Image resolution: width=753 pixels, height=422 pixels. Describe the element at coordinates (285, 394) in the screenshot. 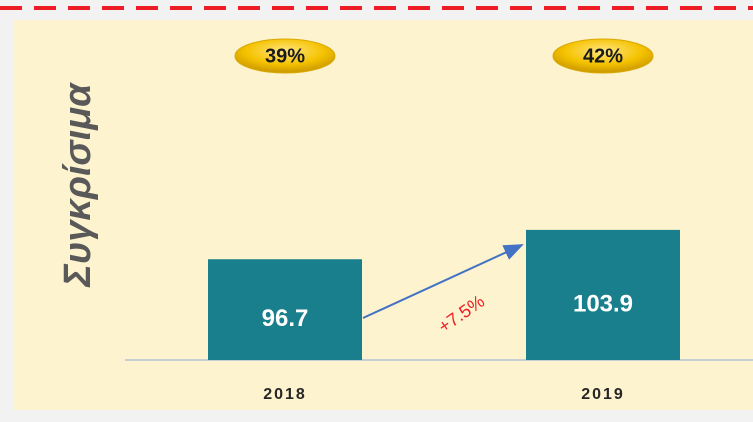

I see `x-tick-label: 2018` at that location.